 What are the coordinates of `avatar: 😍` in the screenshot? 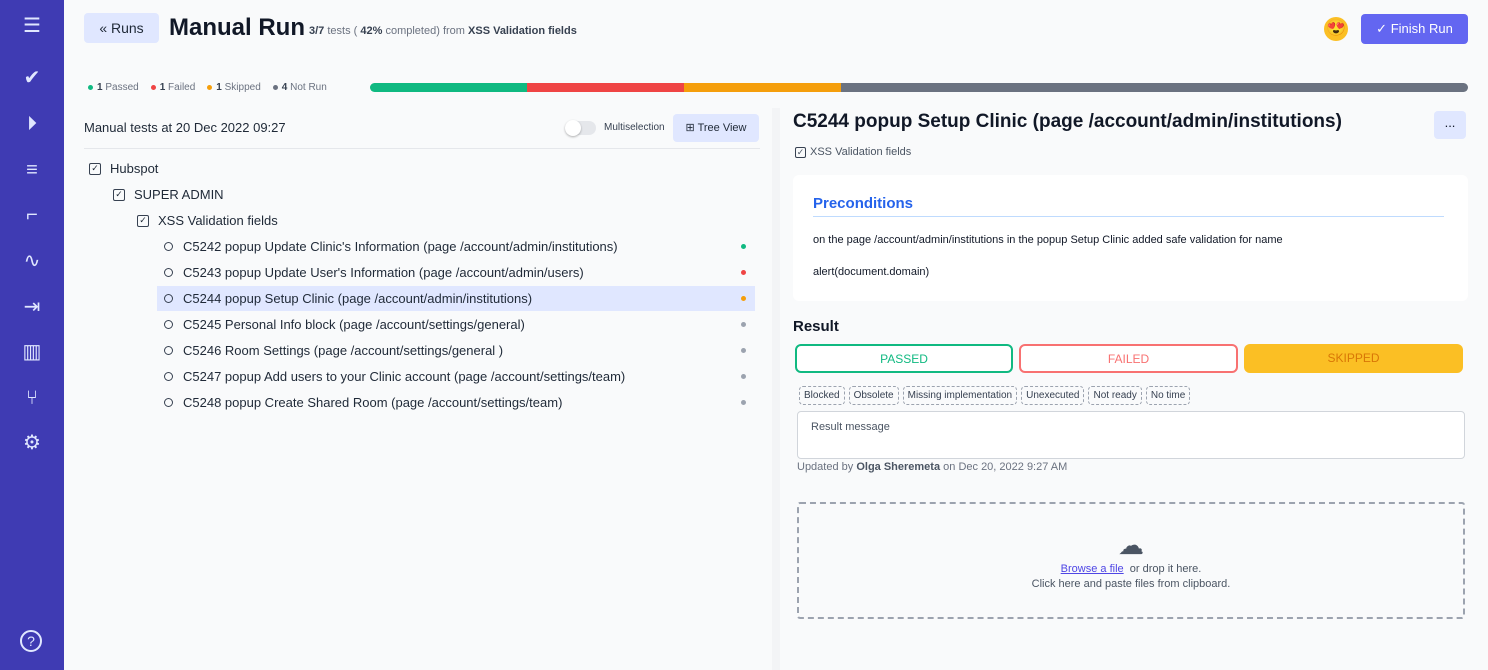 It's located at (1336, 29).